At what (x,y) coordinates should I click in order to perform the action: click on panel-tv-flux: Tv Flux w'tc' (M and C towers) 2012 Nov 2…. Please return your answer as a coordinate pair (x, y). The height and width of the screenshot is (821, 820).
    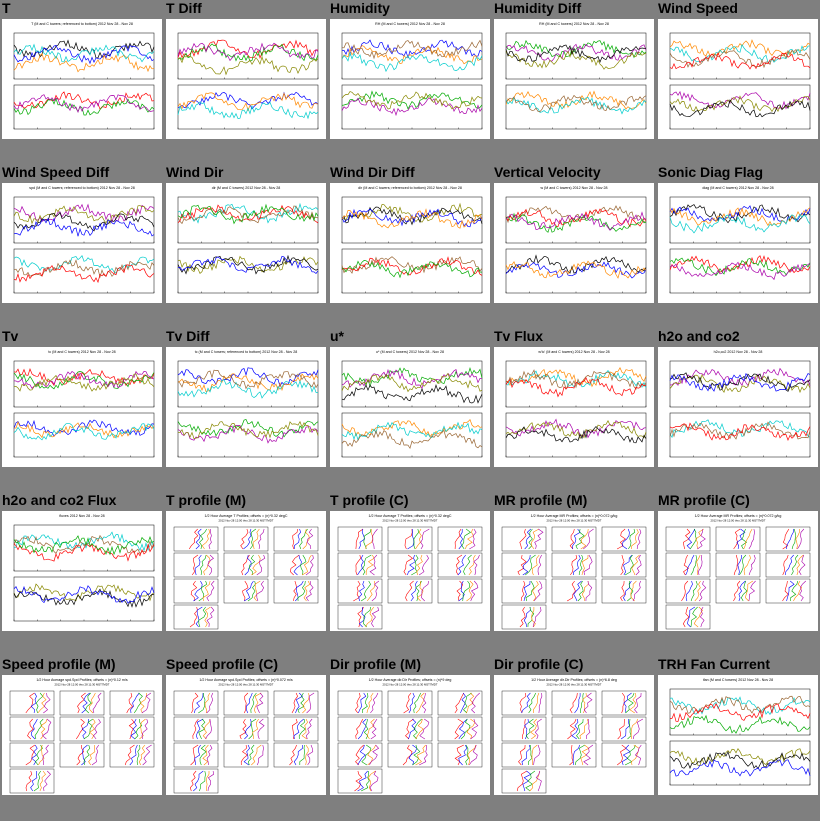
    Looking at the image, I should click on (574, 410).